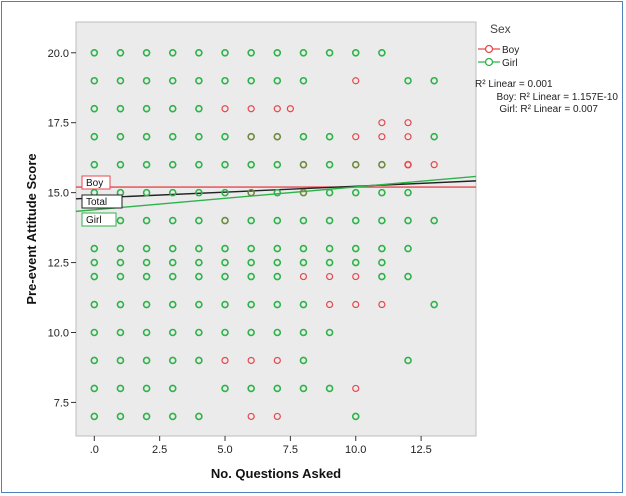 The image size is (626, 496). Describe the element at coordinates (276, 473) in the screenshot. I see `x-axis-title: No. Questions Asked` at that location.